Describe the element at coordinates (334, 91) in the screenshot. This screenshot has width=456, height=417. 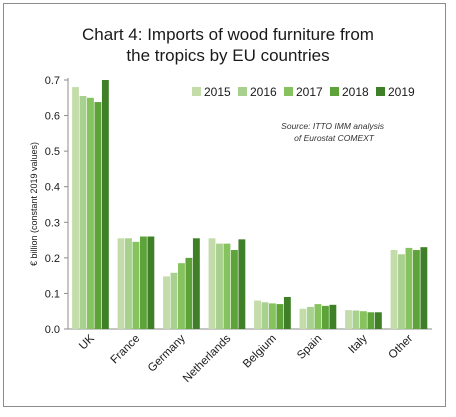
I see `legend-swatch-2018` at that location.